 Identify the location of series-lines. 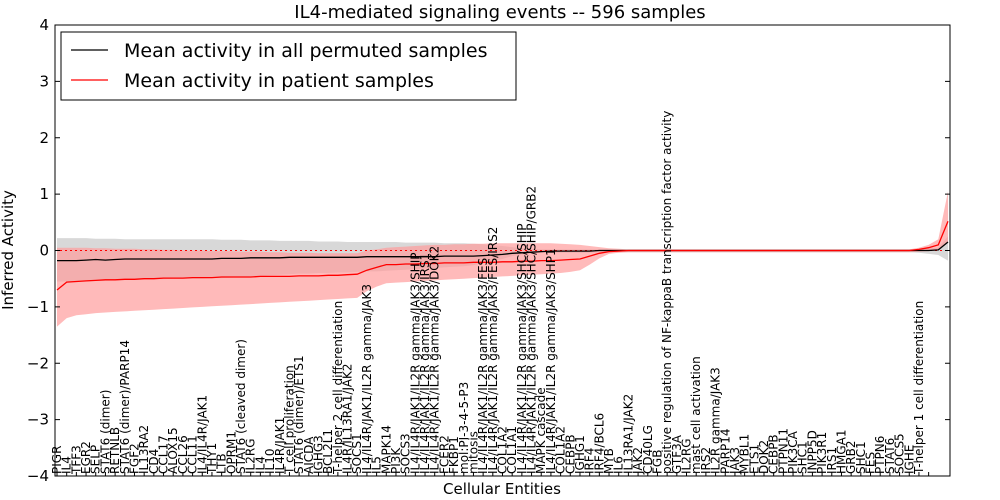
(502, 255).